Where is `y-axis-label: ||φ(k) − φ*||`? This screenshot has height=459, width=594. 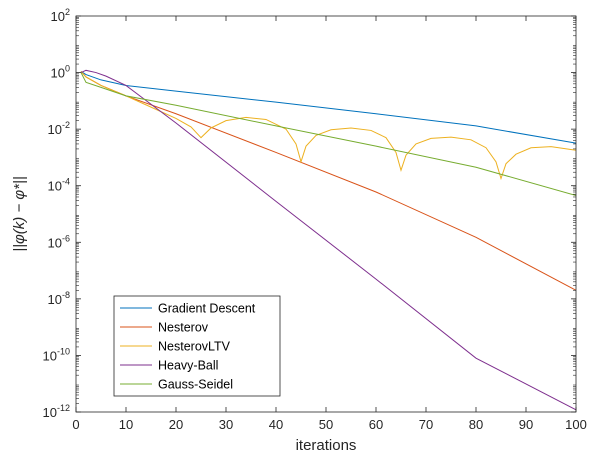
y-axis-label: ||φ(k) − φ*|| is located at coordinates (19, 214).